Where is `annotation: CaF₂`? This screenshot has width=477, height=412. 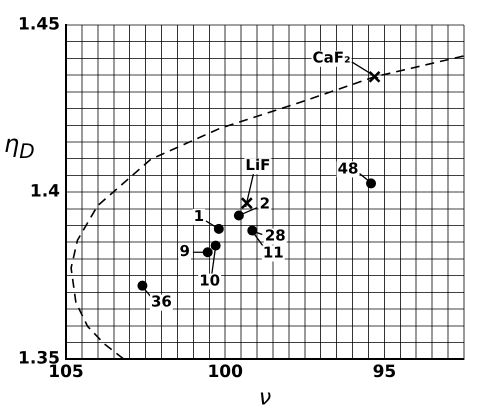 annotation: CaF₂ is located at coordinates (331, 57).